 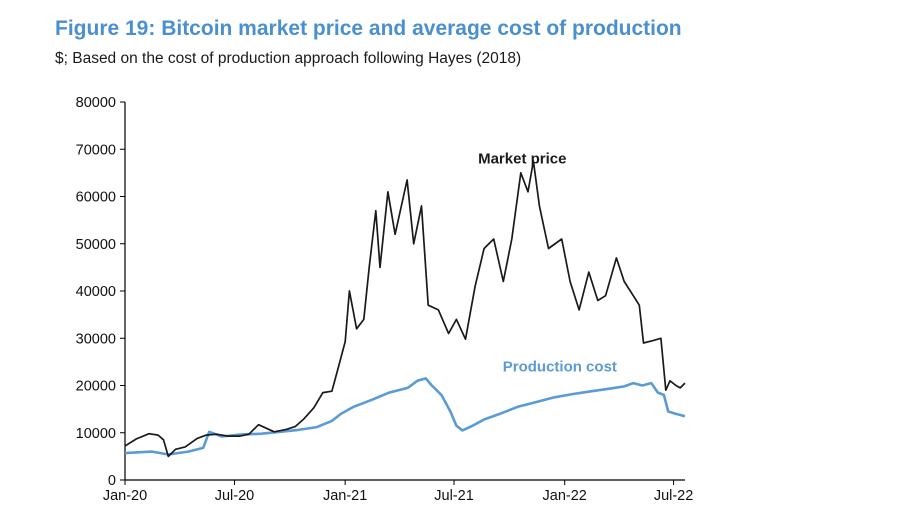 I want to click on y-tick-label: 60000, so click(x=96, y=198).